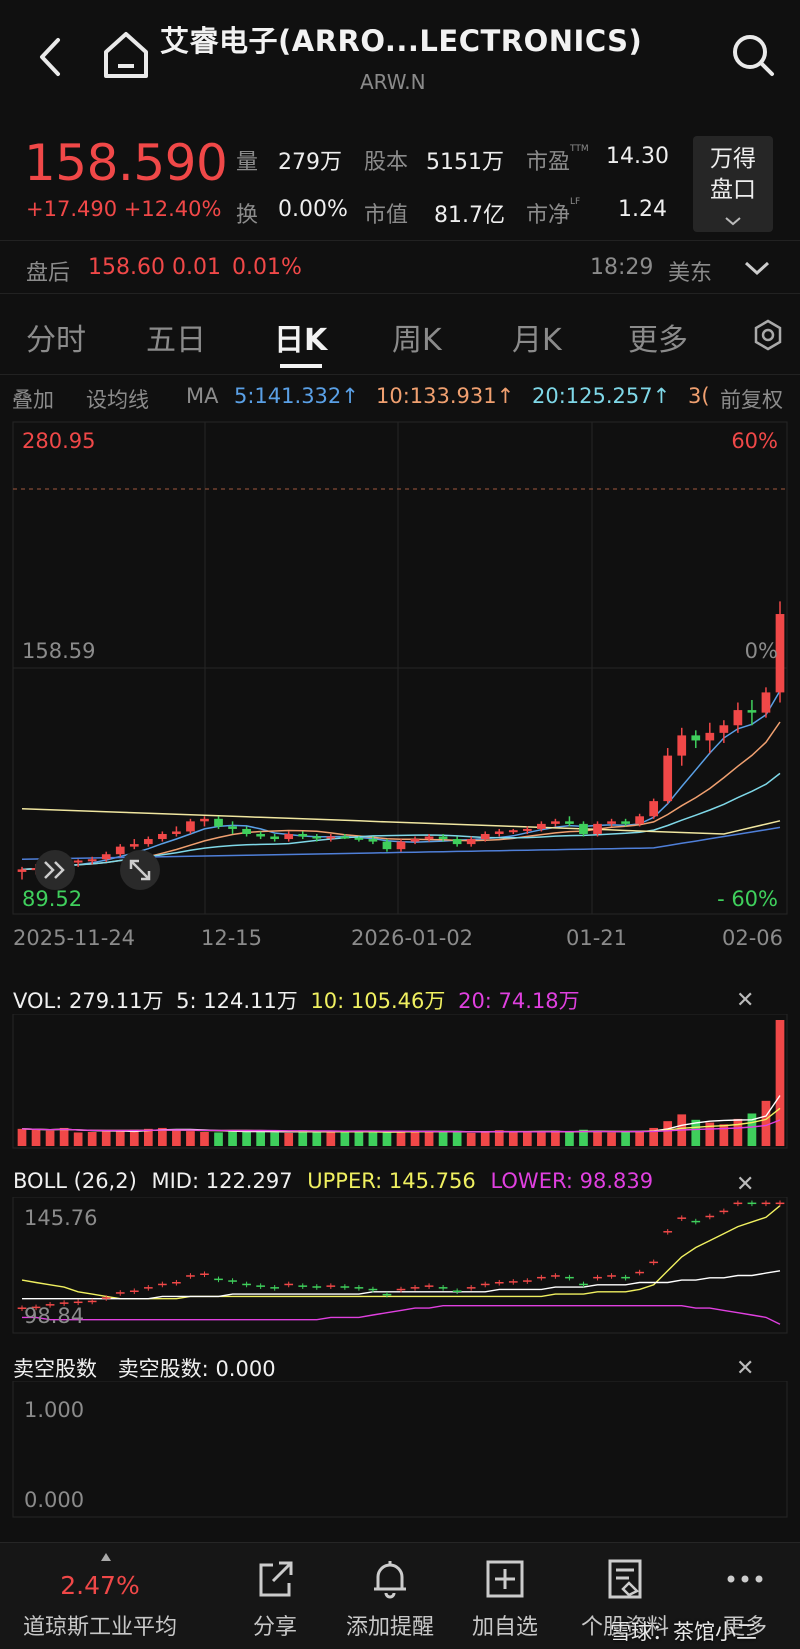 Image resolution: width=800 pixels, height=1649 pixels. What do you see at coordinates (126, 56) in the screenshot?
I see `home-icon` at bounding box center [126, 56].